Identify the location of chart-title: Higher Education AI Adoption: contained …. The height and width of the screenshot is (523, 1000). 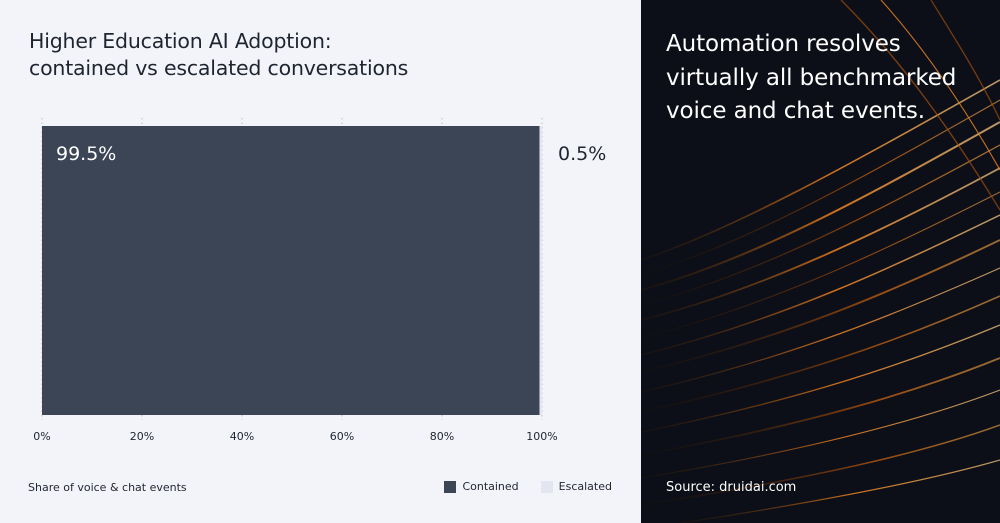
(309, 55).